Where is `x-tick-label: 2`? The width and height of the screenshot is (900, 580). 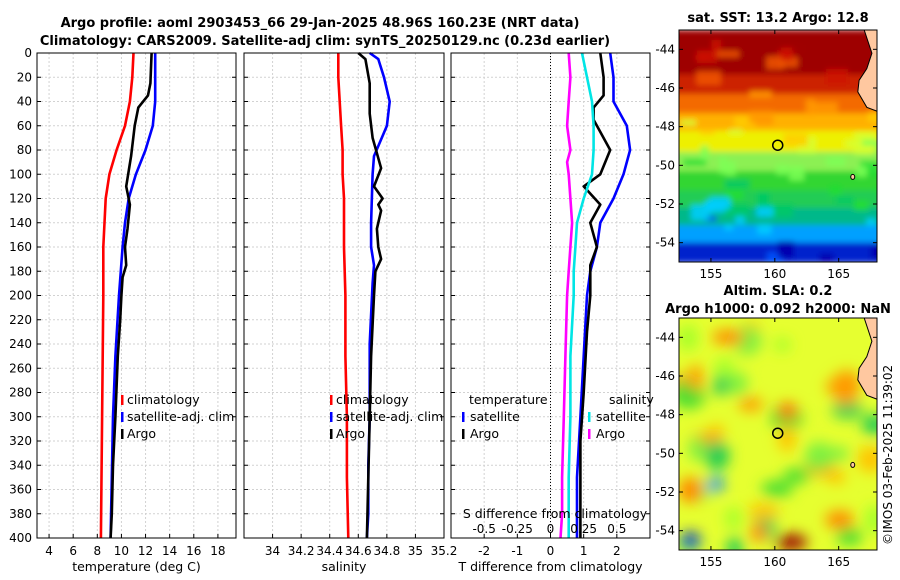 x-tick-label: 2 is located at coordinates (617, 551).